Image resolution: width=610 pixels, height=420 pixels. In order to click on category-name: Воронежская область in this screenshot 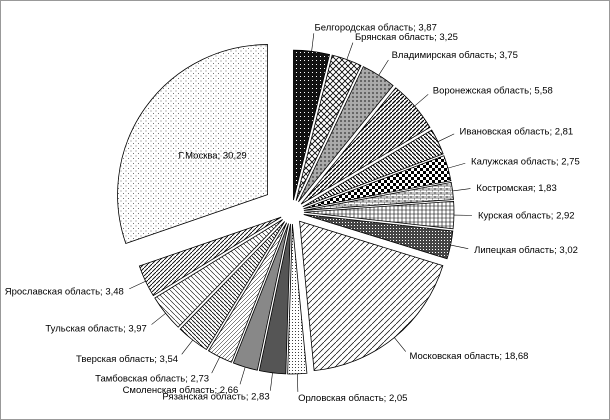, I will do `click(481, 90)`.